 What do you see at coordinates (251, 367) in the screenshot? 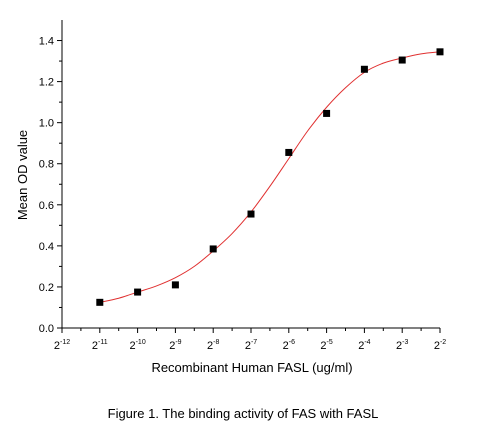
I see `x-axis-title: Recombinant Human FASL (ug/ml)` at bounding box center [251, 367].